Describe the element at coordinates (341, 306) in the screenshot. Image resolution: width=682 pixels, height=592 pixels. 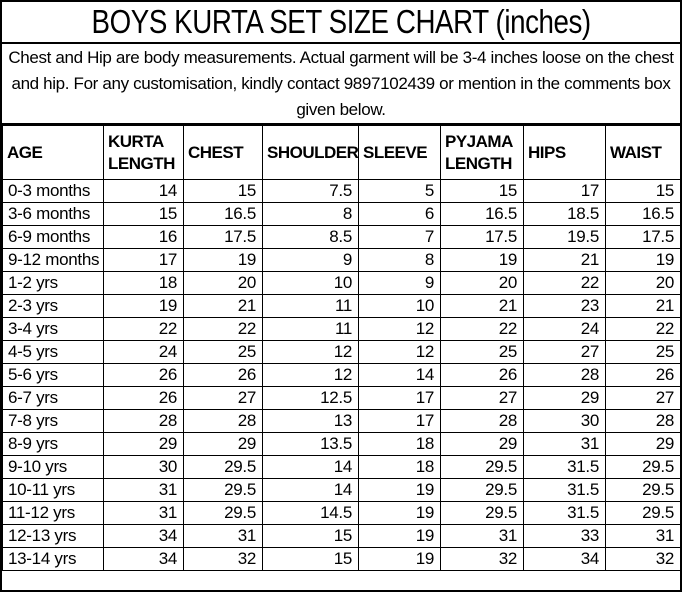
I see `table-row: 2-3 yrs 19 21 11 10 21 23 21` at that location.